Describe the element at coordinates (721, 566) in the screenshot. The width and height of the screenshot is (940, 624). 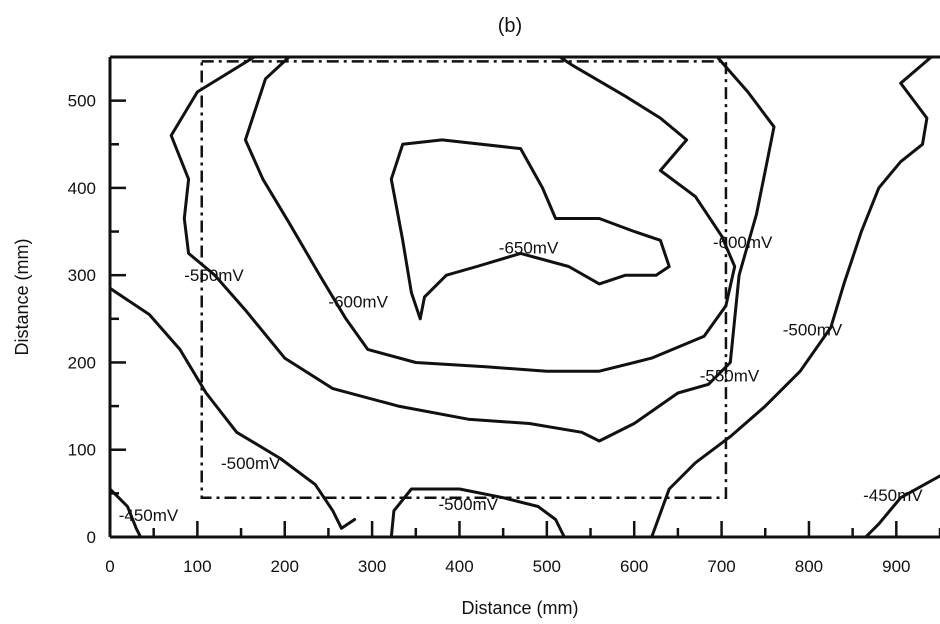
I see `x-tick-label: 700` at that location.